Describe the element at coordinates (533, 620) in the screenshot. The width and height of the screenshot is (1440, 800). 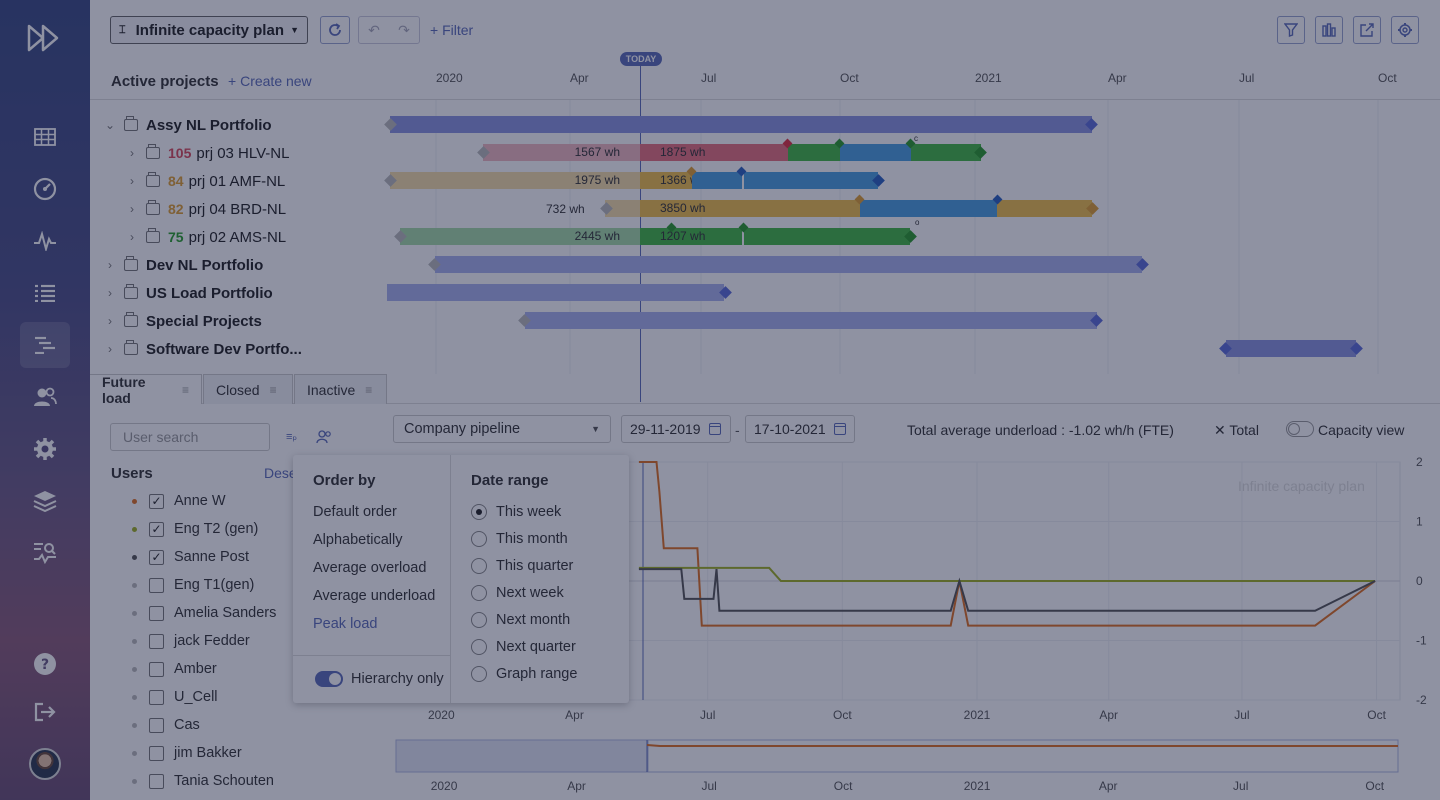
I see `range-option: Next month` at that location.